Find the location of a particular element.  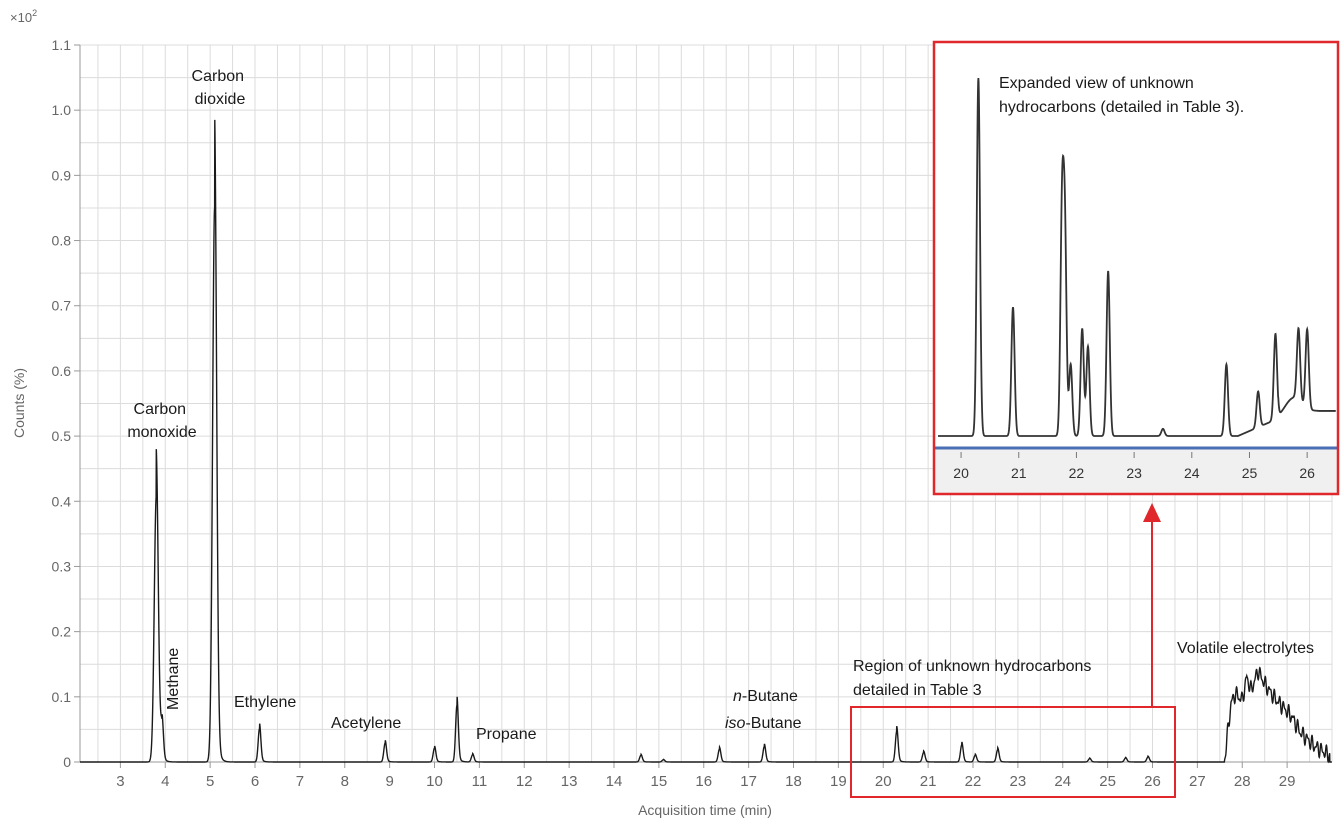

y-tick-label: 1.1 is located at coordinates (62, 45).